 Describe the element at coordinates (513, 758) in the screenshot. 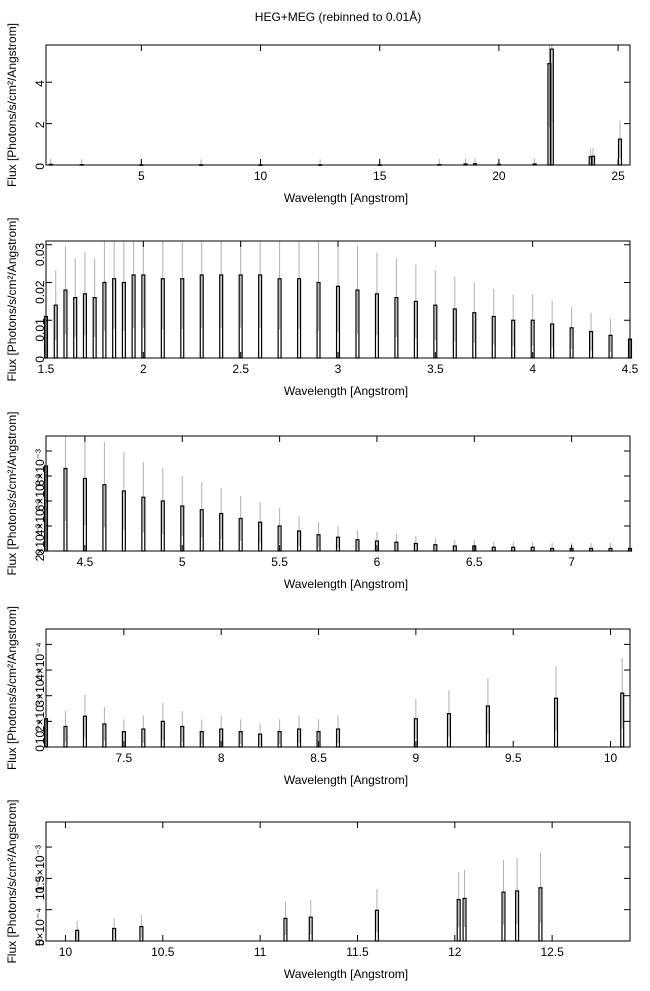

I see `x-tick-label: 9.5` at that location.